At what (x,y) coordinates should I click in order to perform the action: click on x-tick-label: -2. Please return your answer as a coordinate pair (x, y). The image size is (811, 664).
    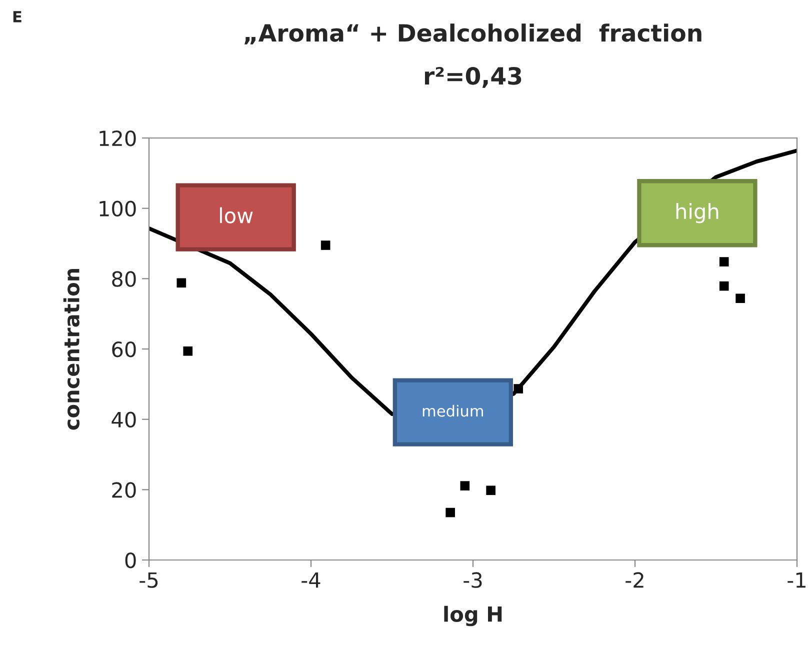
    Looking at the image, I should click on (635, 580).